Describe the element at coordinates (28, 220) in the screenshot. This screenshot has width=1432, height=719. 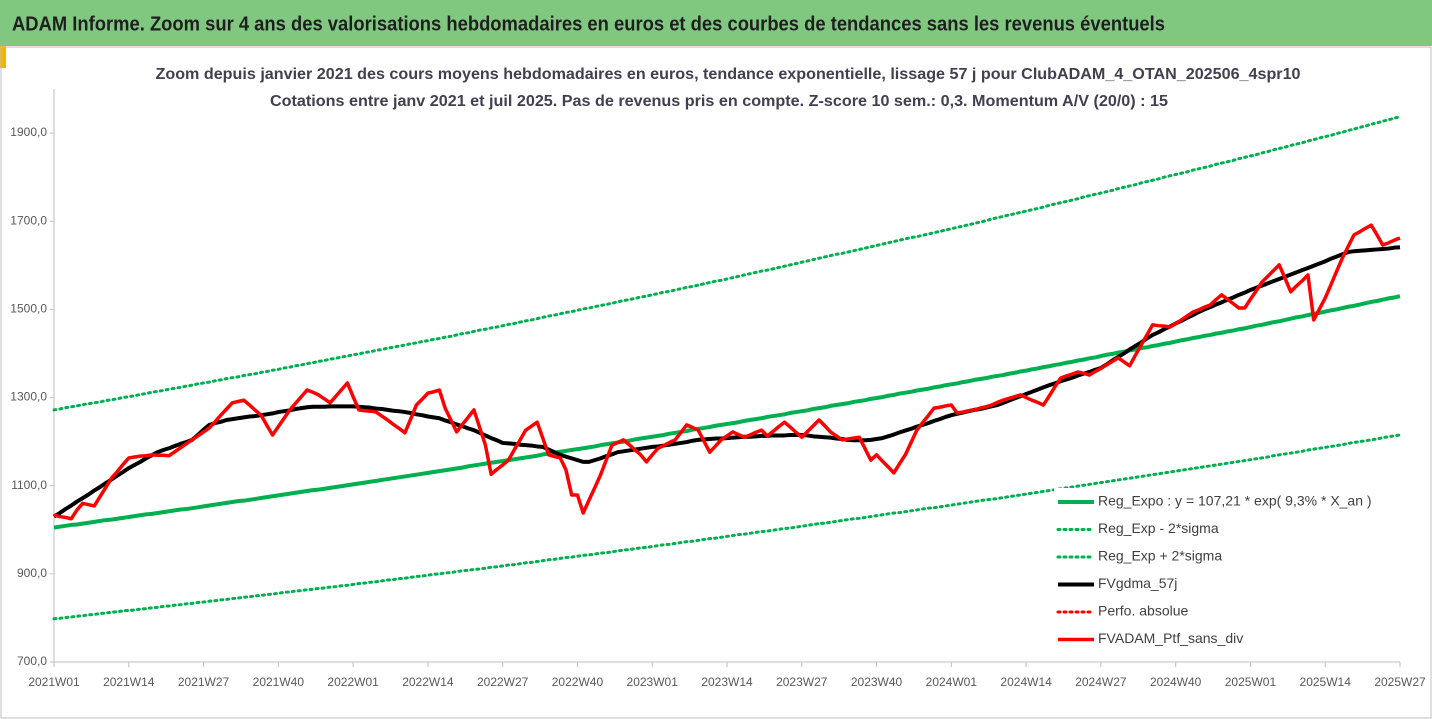
I see `y-tick-label: 1700,0` at that location.